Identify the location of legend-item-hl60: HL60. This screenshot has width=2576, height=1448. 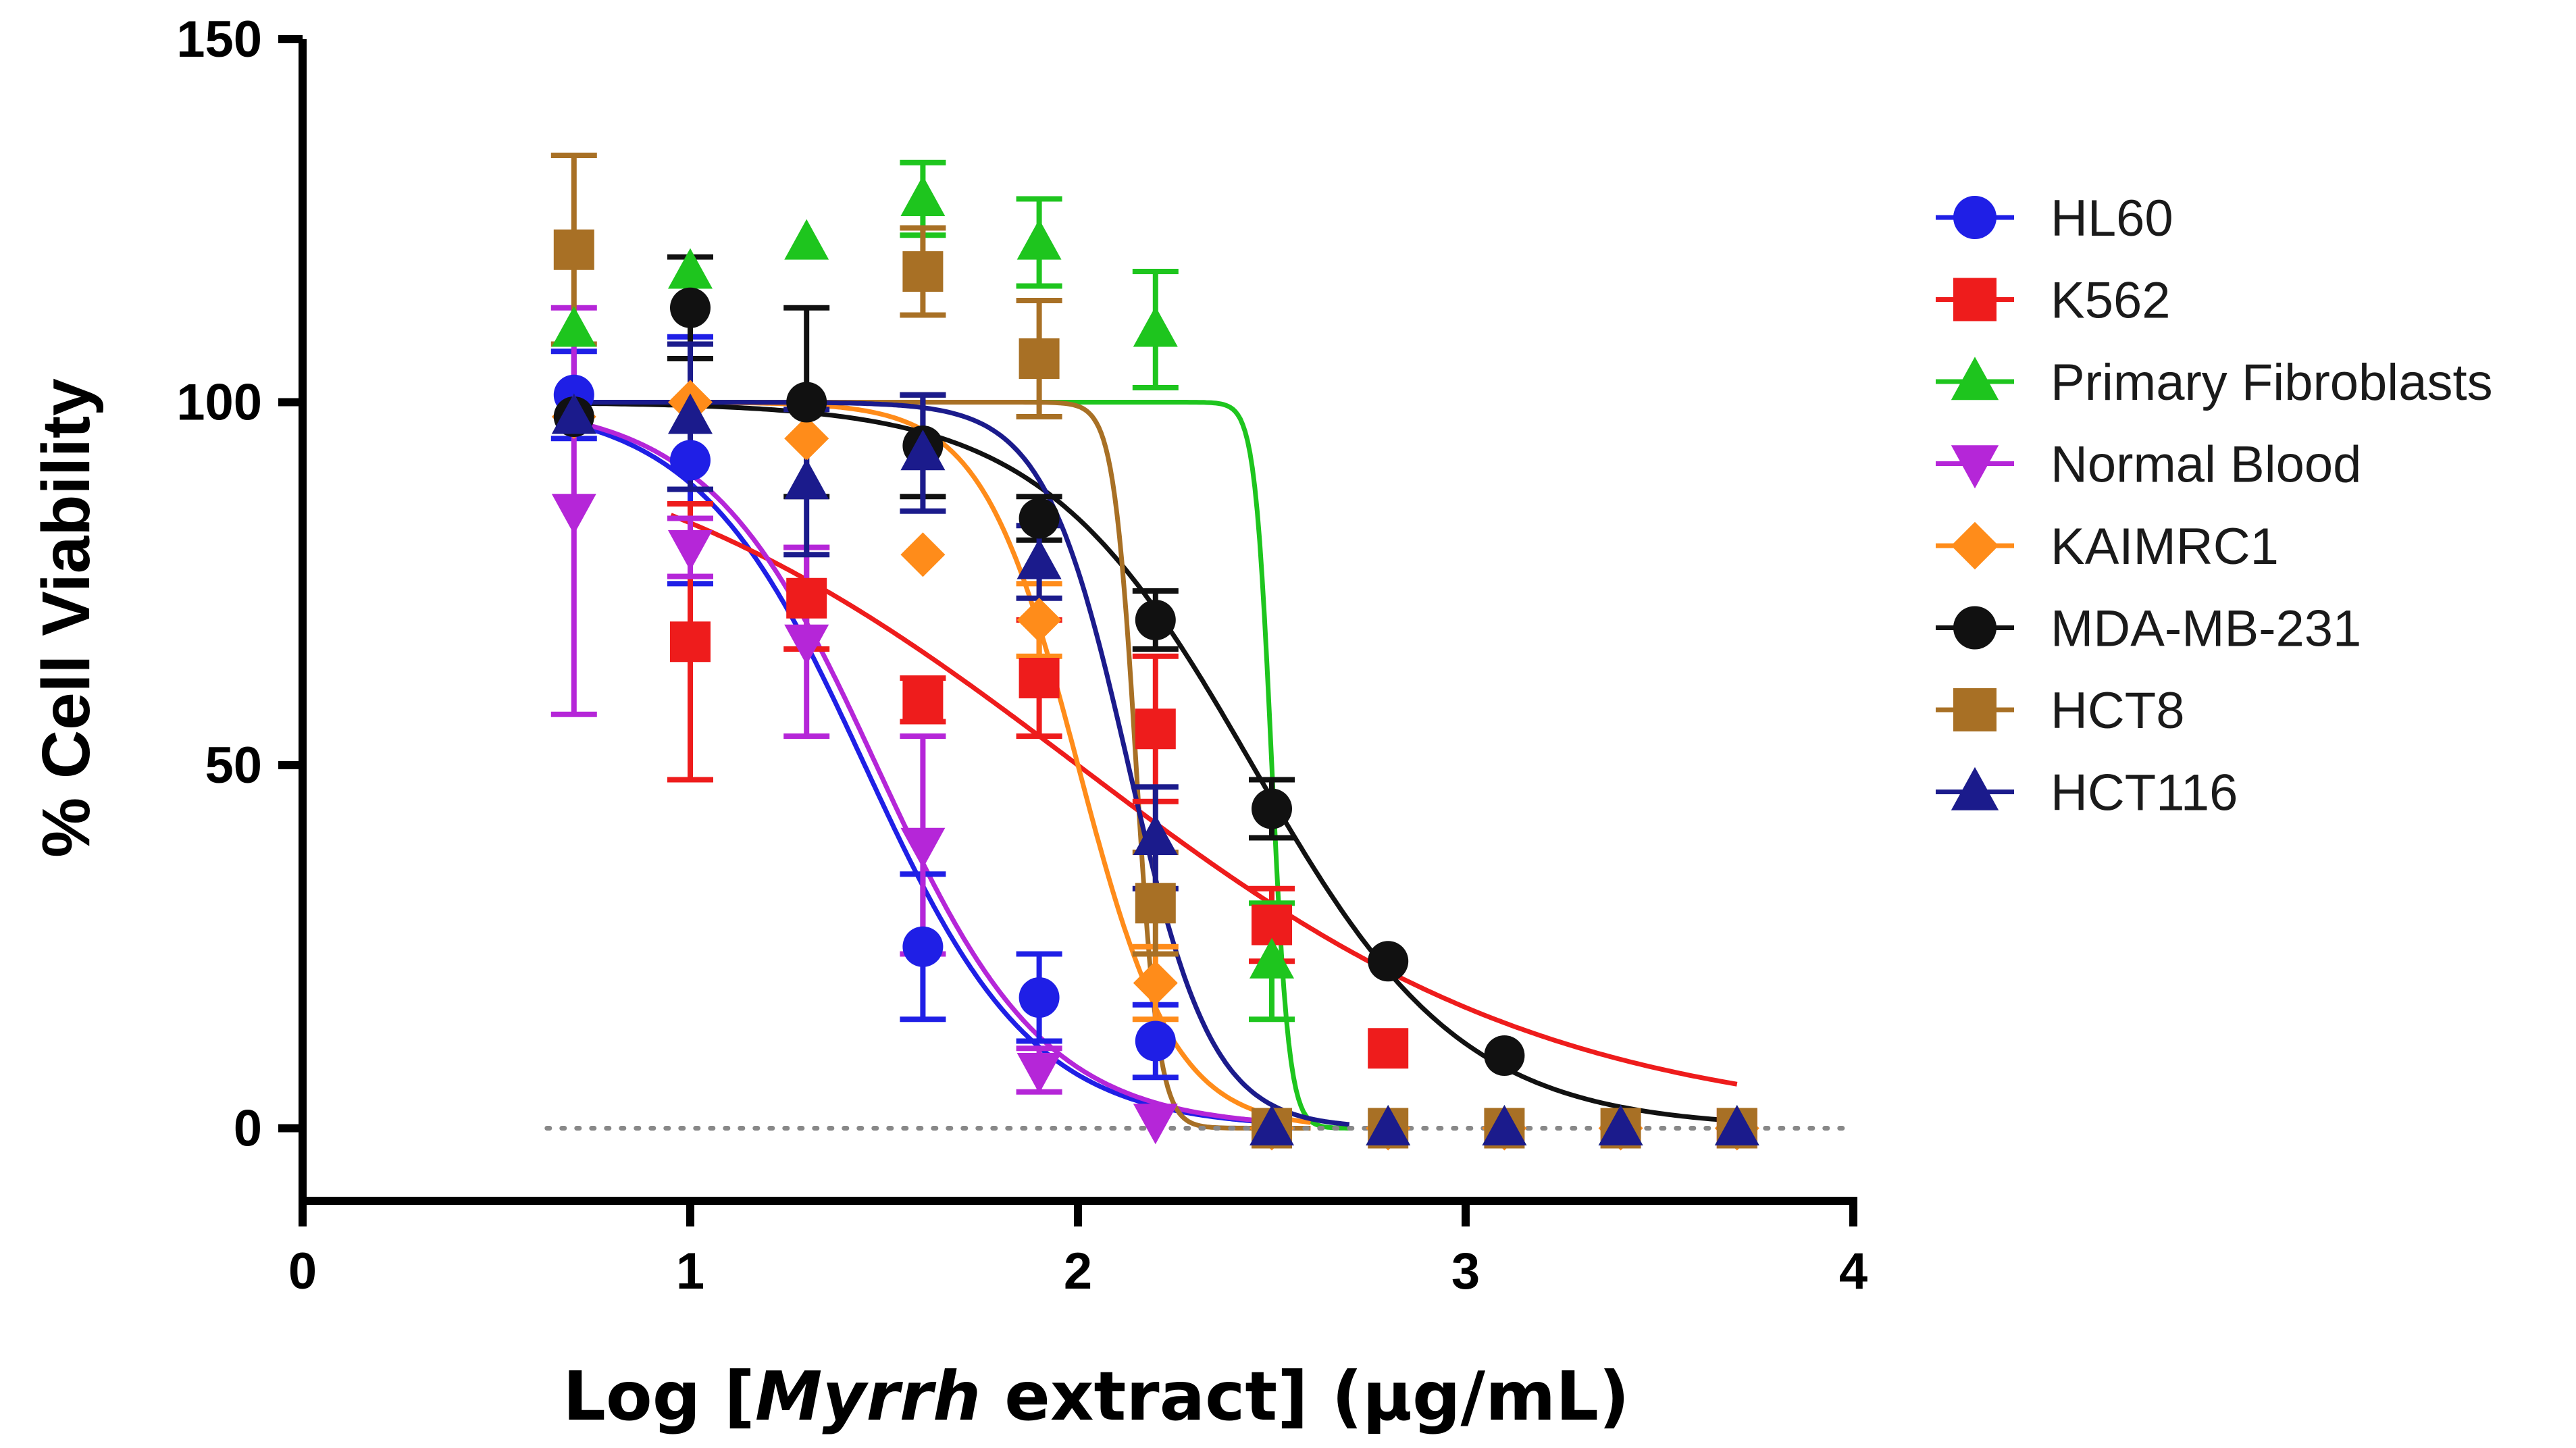
(2054, 218).